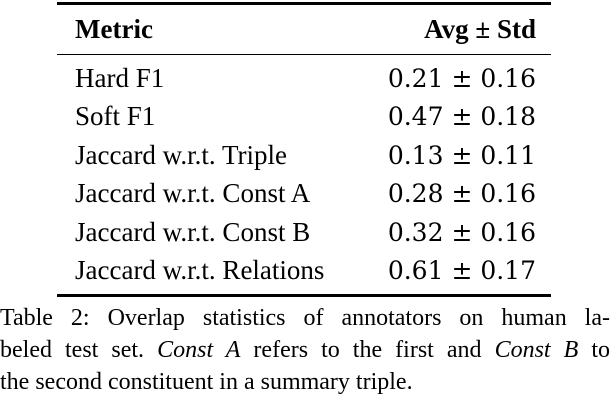 The width and height of the screenshot is (610, 400). What do you see at coordinates (200, 270) in the screenshot?
I see `metric-cell: Jaccard w.r.t. Relations` at bounding box center [200, 270].